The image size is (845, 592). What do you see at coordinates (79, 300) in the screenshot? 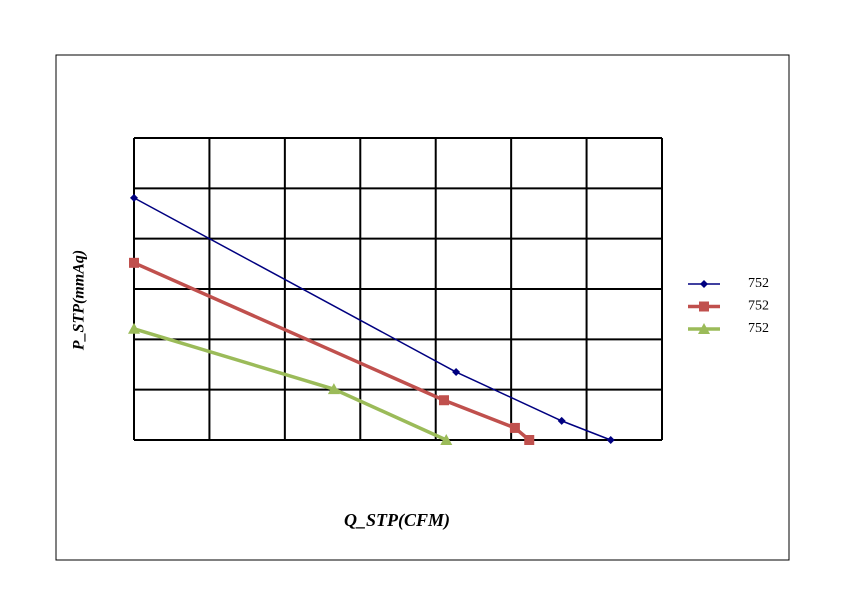
I see `y-axis-label: P_STP(mmAq)` at bounding box center [79, 300].